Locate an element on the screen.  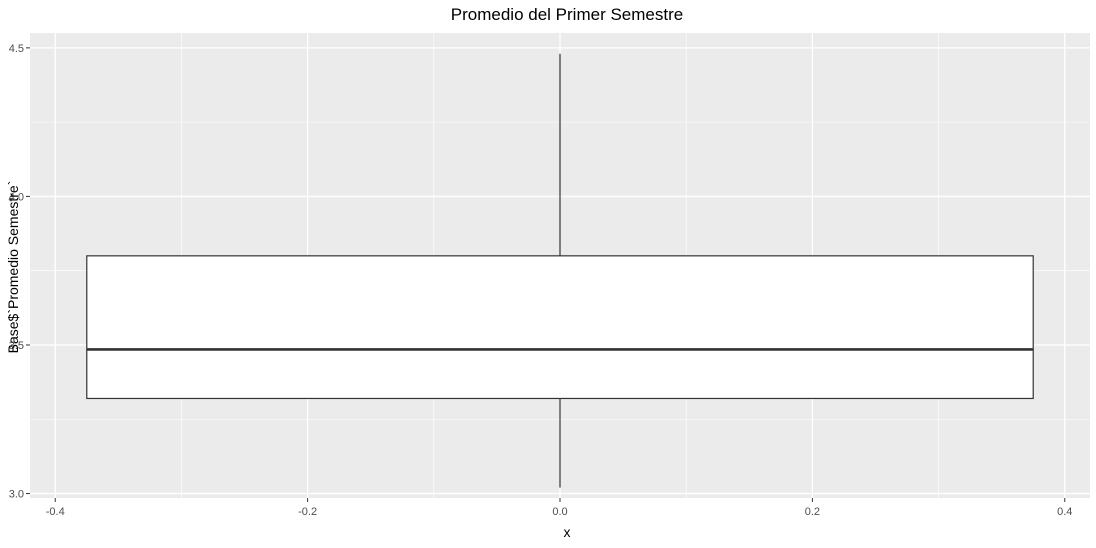
chart-title: Promedio del Primer Semestre is located at coordinates (567, 14).